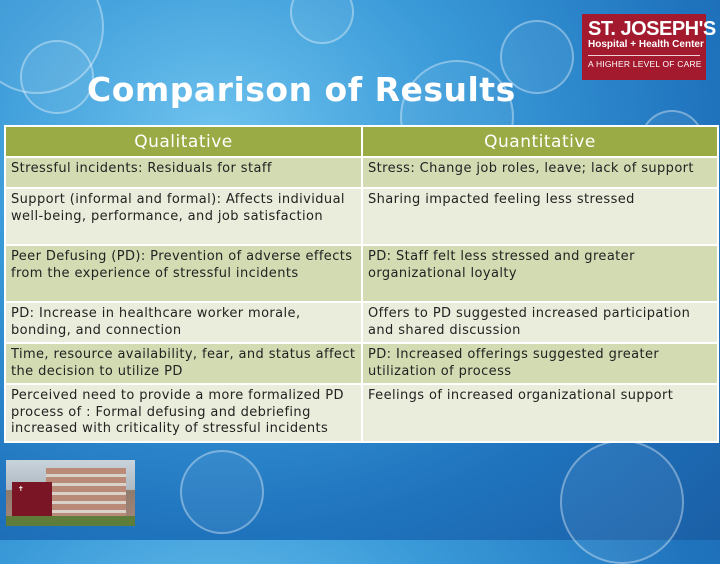  What do you see at coordinates (540, 216) in the screenshot?
I see `quantitative-cell: Sharing impacted feeling less stressed` at bounding box center [540, 216].